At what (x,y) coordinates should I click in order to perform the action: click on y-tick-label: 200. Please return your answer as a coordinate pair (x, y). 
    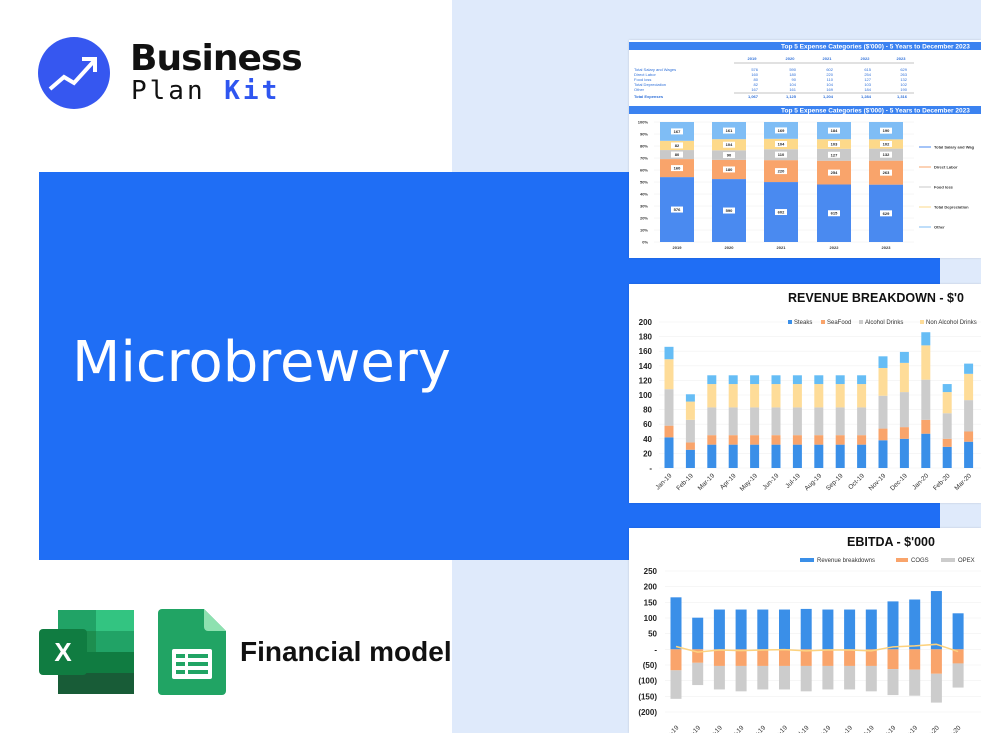
    Looking at the image, I should click on (651, 587).